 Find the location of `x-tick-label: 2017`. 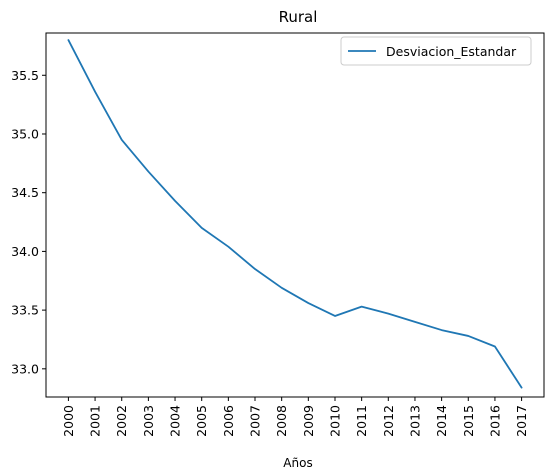

x-tick-label: 2017 is located at coordinates (521, 421).